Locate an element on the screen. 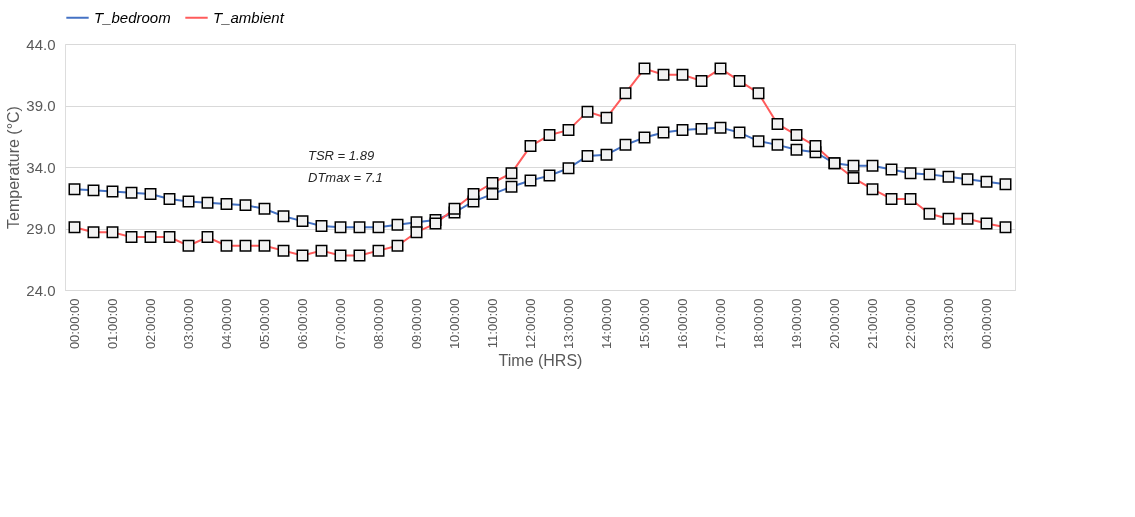  x-axis-title: Time (HRS) is located at coordinates (540, 361).